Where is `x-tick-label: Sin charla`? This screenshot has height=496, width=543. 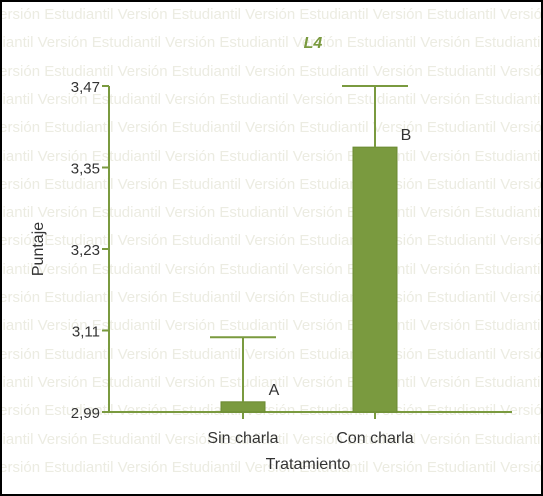 x-tick-label: Sin charla is located at coordinates (242, 438).